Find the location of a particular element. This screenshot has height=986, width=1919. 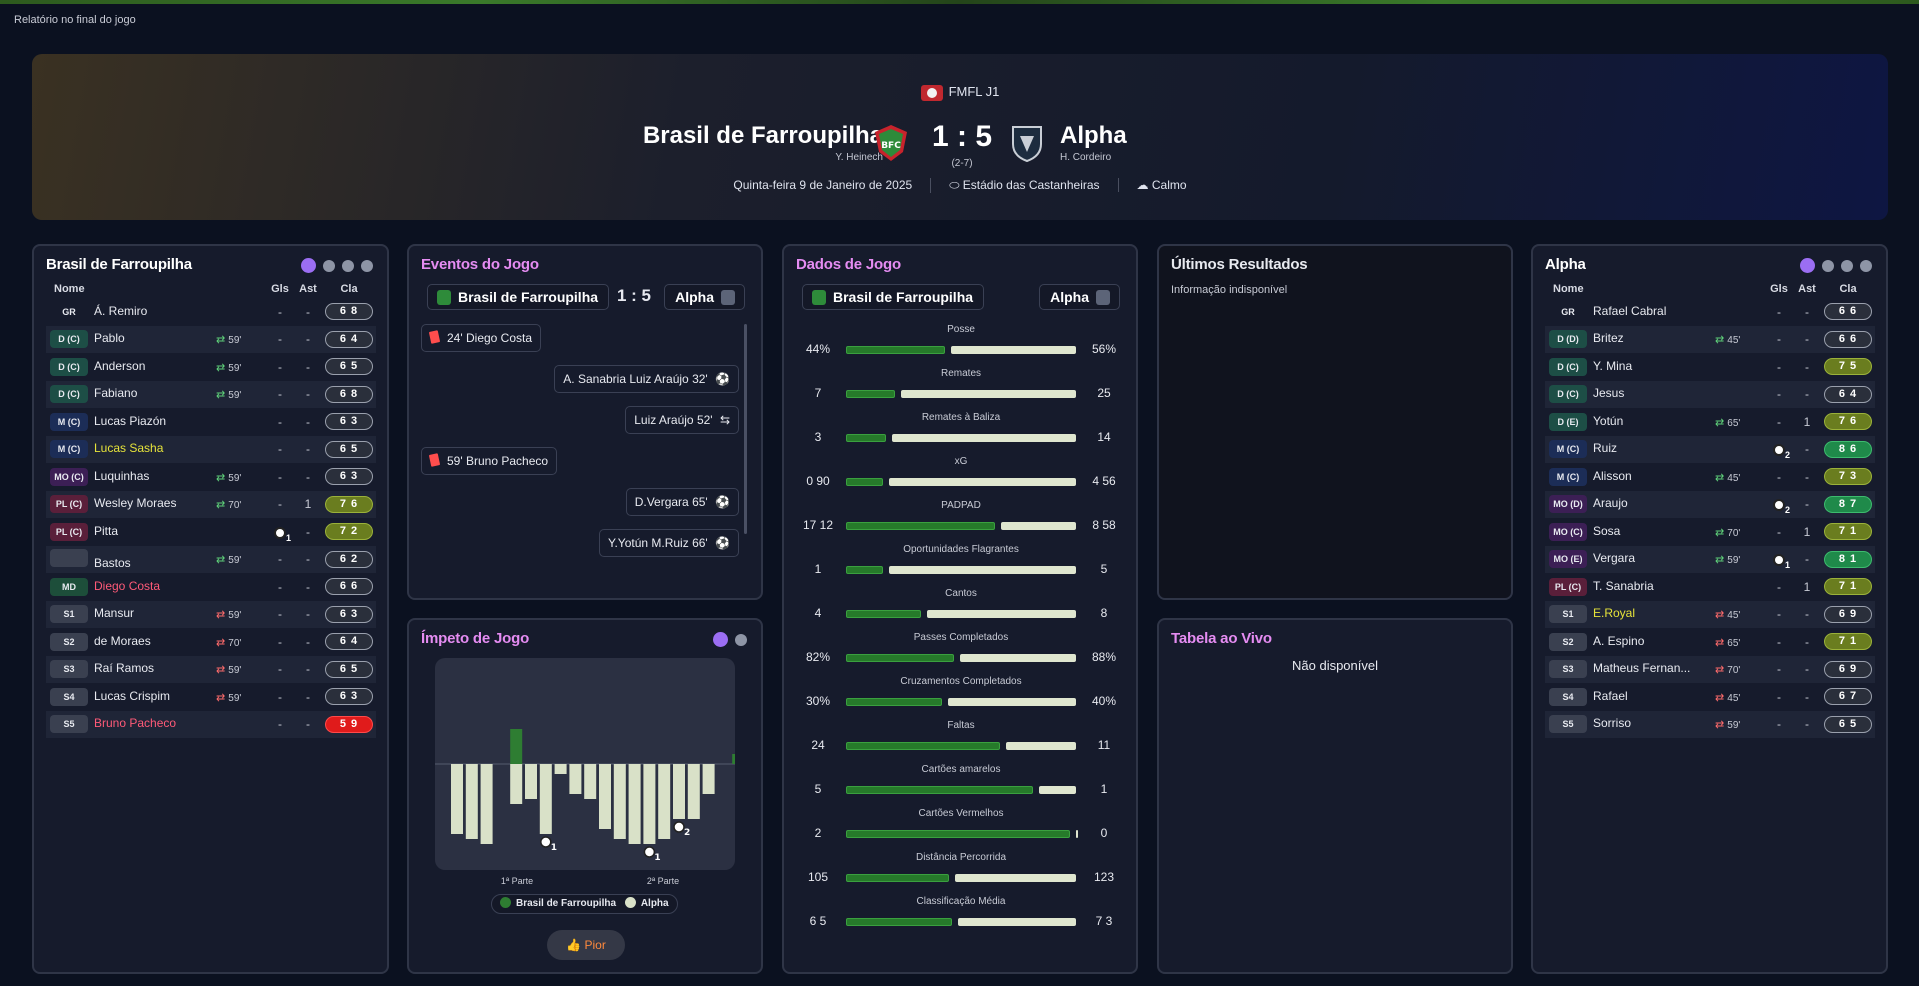

rating-badge: 8 6 is located at coordinates (1848, 449).